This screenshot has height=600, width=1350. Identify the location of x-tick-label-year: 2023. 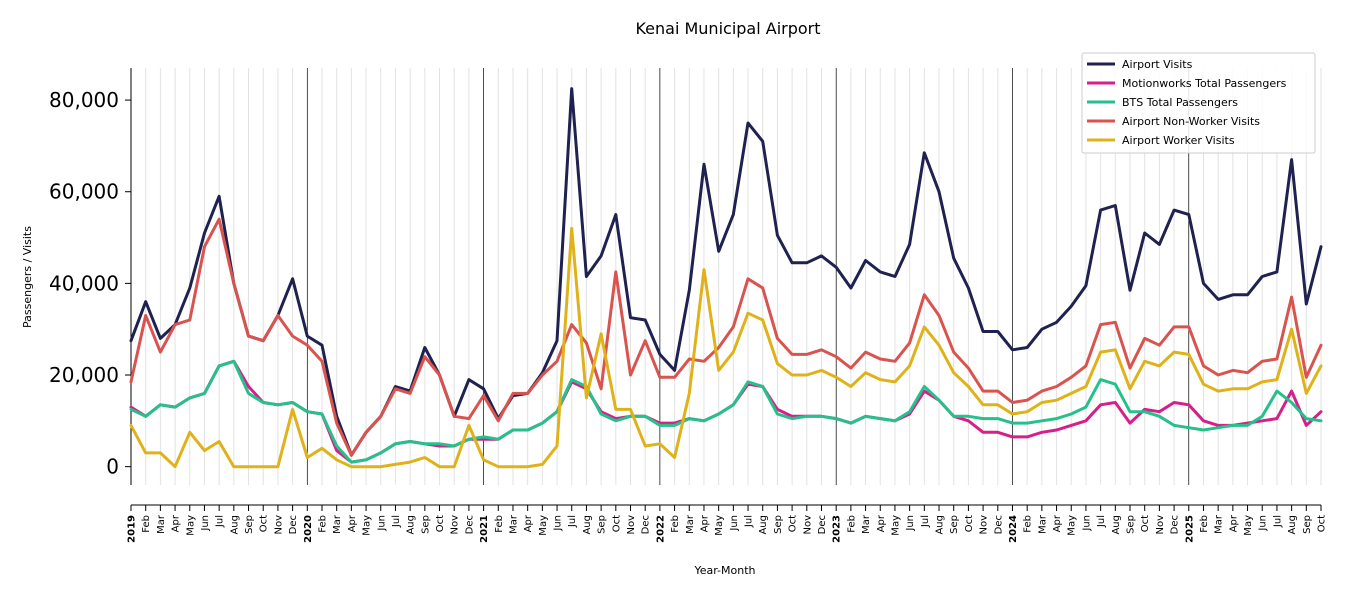
(837, 529).